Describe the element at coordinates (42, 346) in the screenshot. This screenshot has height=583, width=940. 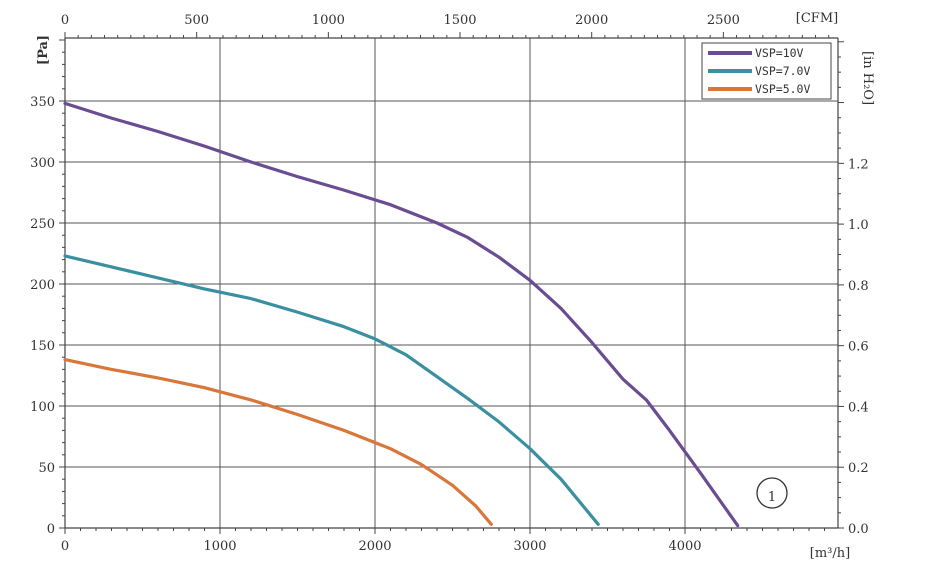
I see `y-tick-label: 150` at that location.